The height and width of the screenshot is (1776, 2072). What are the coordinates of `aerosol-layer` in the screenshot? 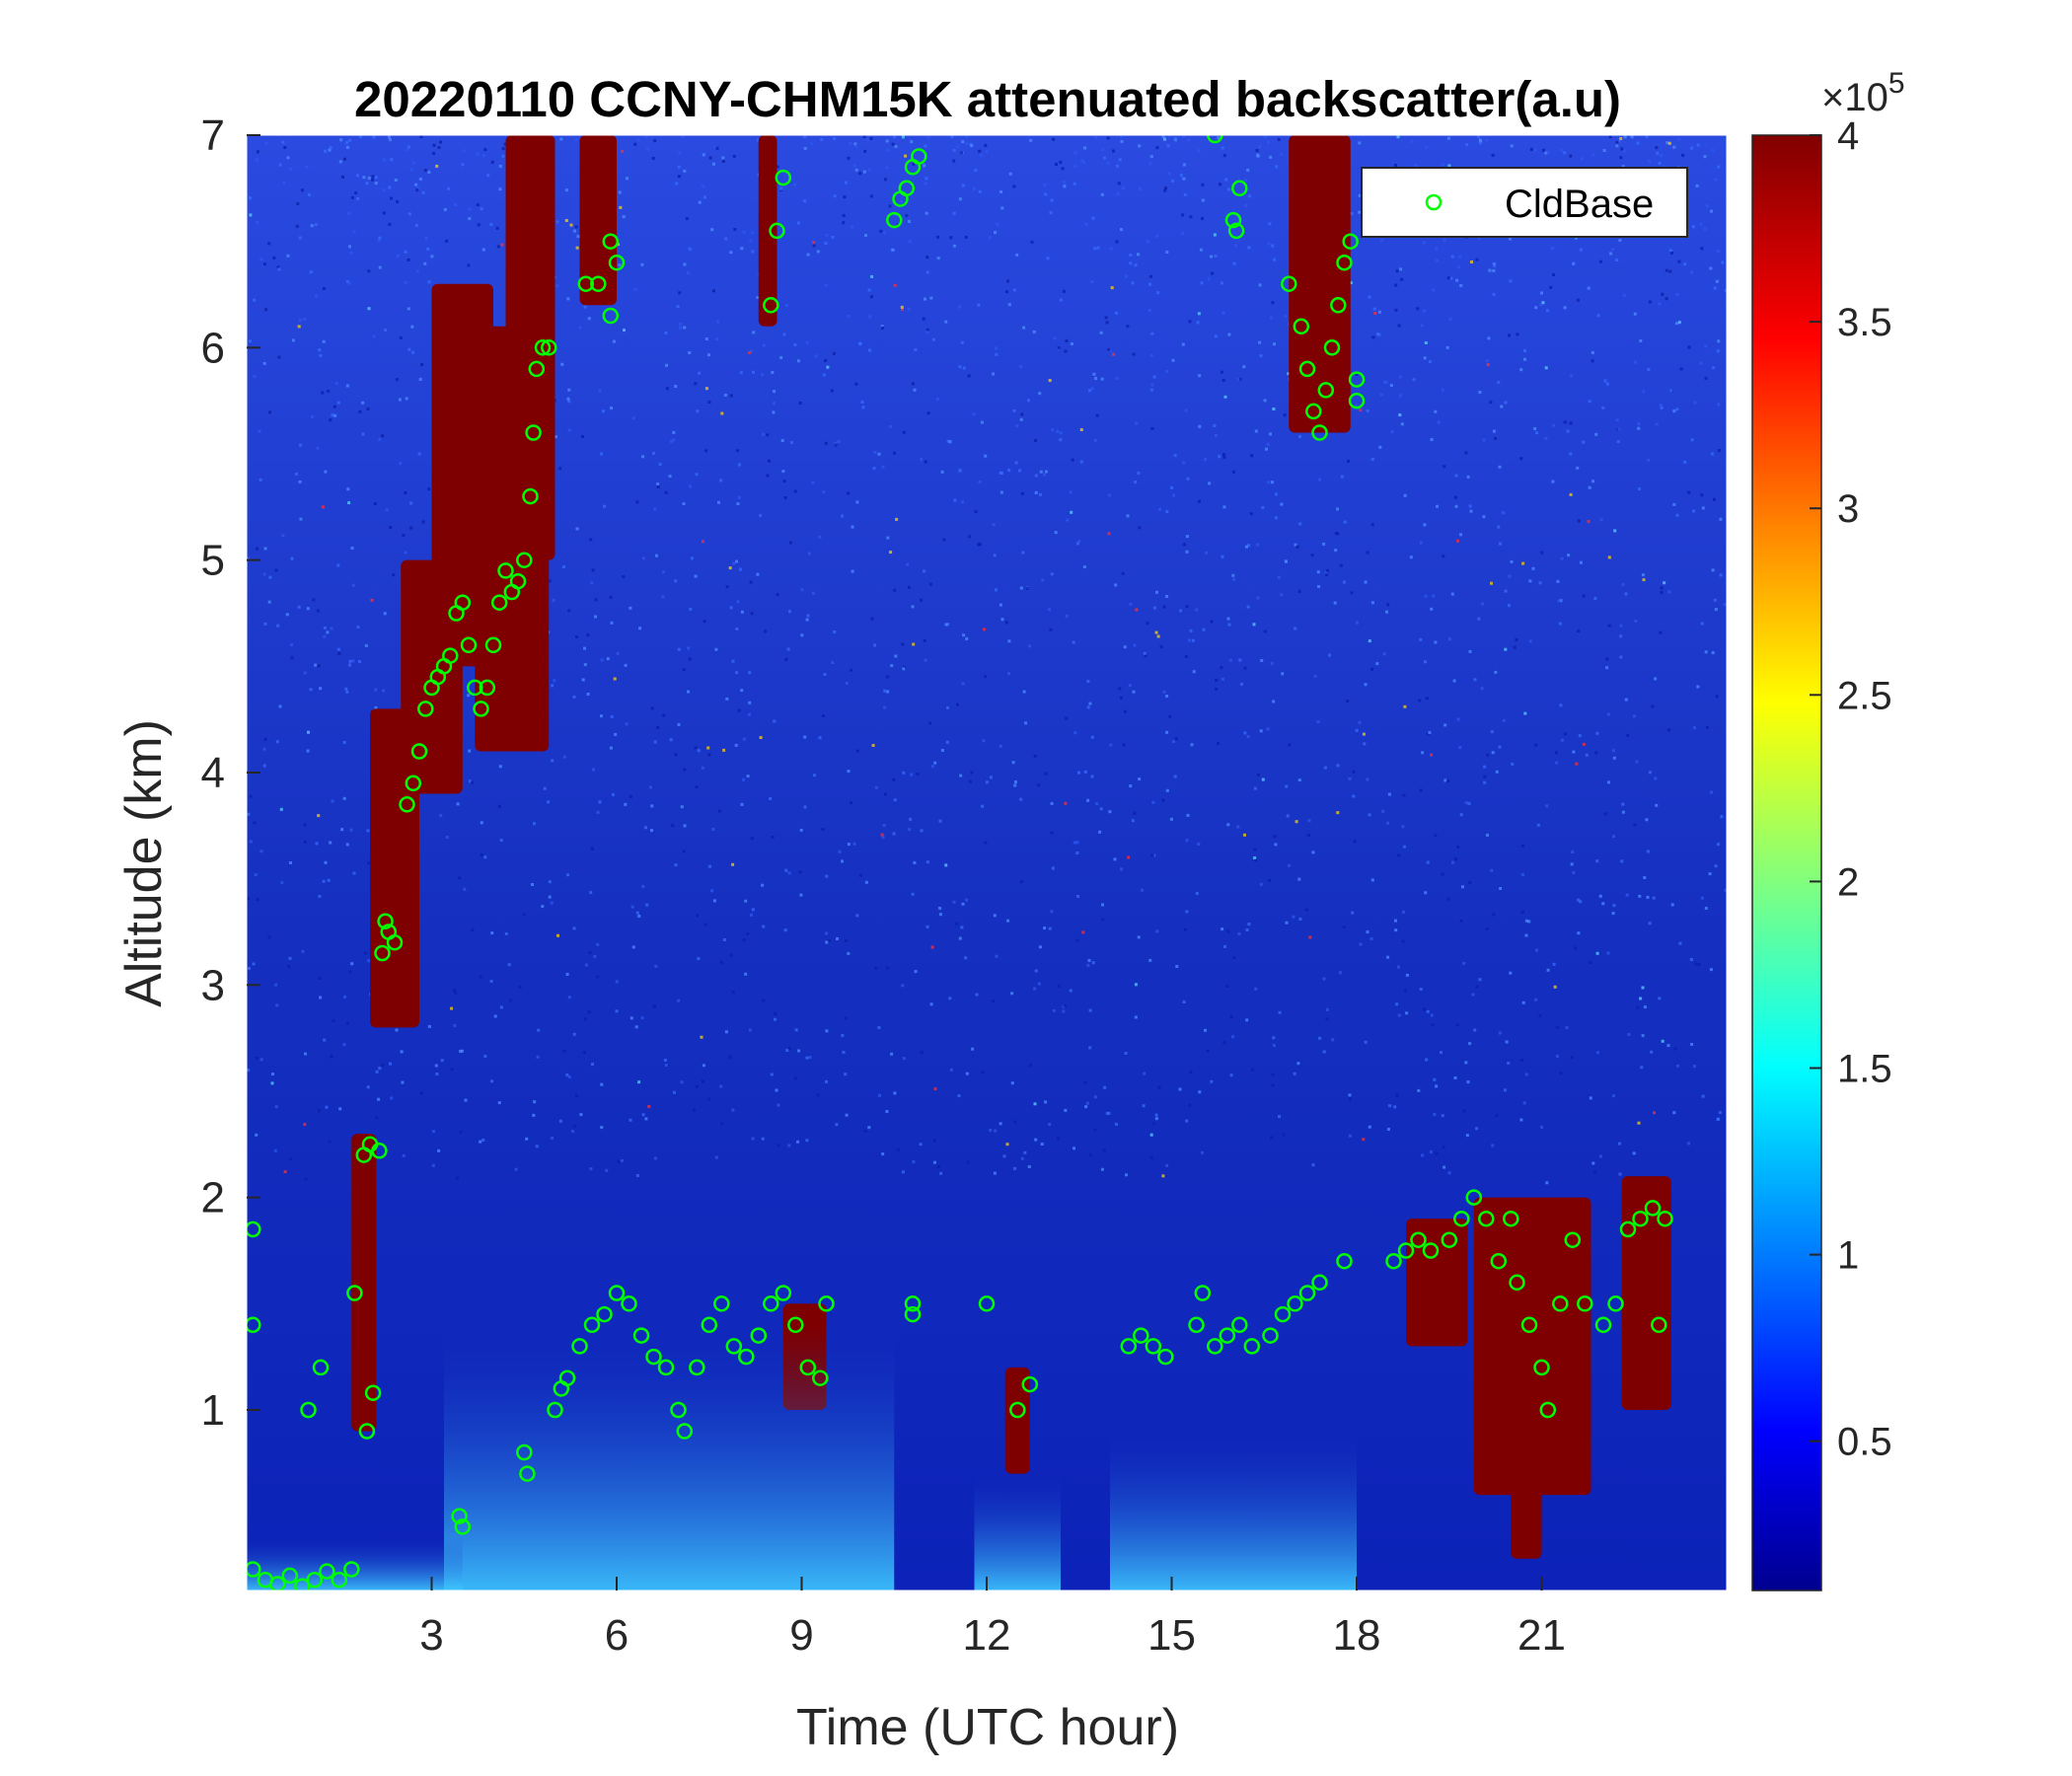 It's located at (802, 1458).